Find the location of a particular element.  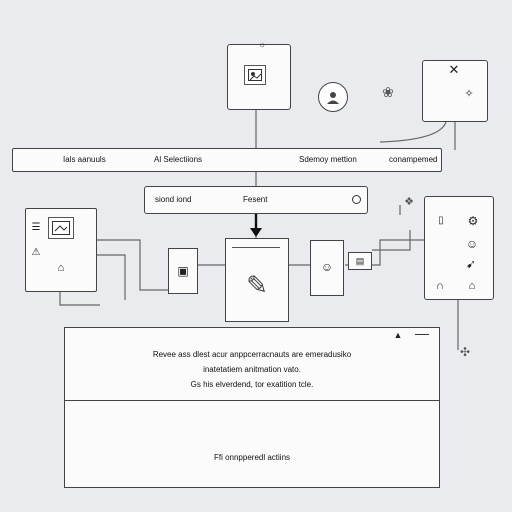

right-panel: ▯ ⚙ ☺ ➹ ∩ ⌂ is located at coordinates (459, 248).